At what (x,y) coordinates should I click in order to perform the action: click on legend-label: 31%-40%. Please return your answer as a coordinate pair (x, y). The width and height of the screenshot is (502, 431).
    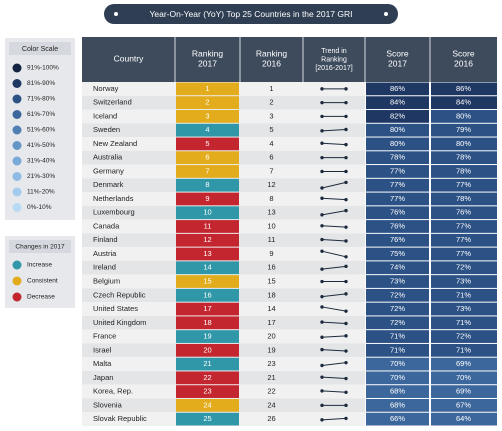
    Looking at the image, I should click on (41, 161).